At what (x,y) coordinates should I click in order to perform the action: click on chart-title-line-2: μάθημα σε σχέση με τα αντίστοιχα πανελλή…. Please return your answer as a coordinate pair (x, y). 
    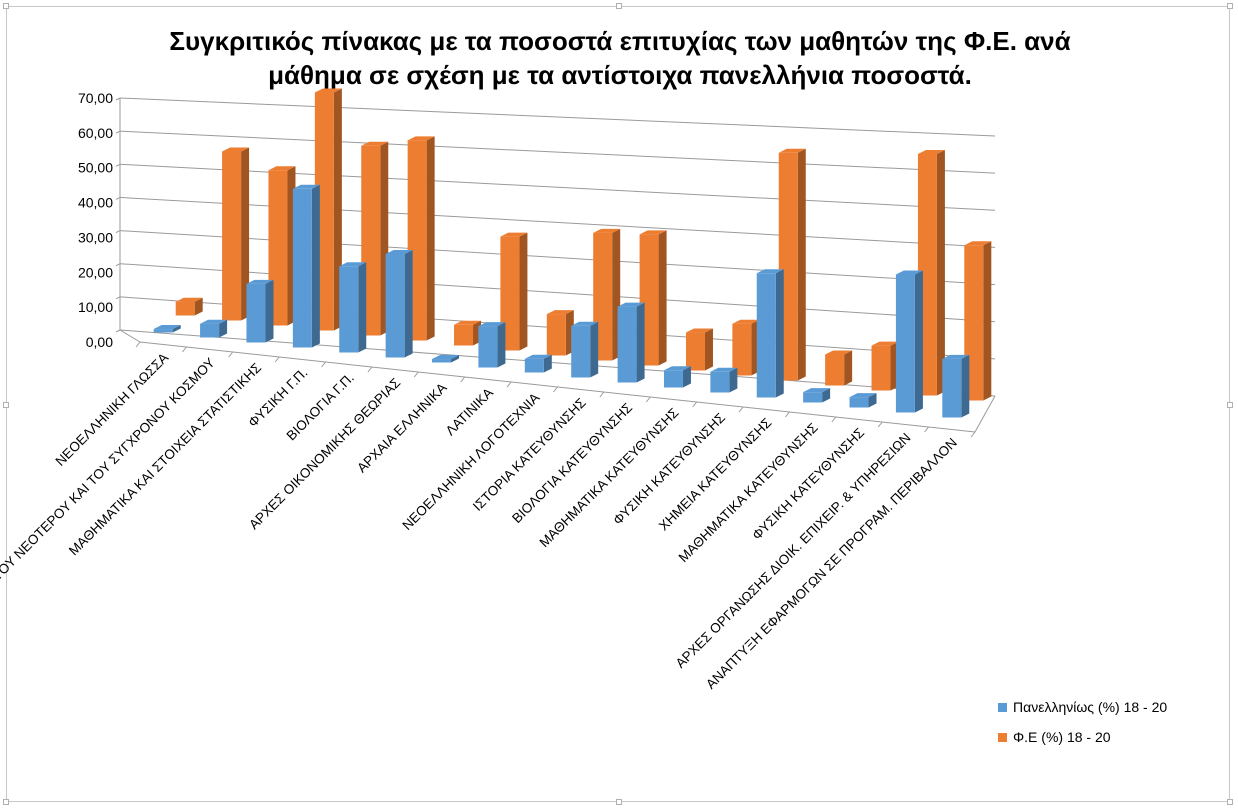
    Looking at the image, I should click on (620, 75).